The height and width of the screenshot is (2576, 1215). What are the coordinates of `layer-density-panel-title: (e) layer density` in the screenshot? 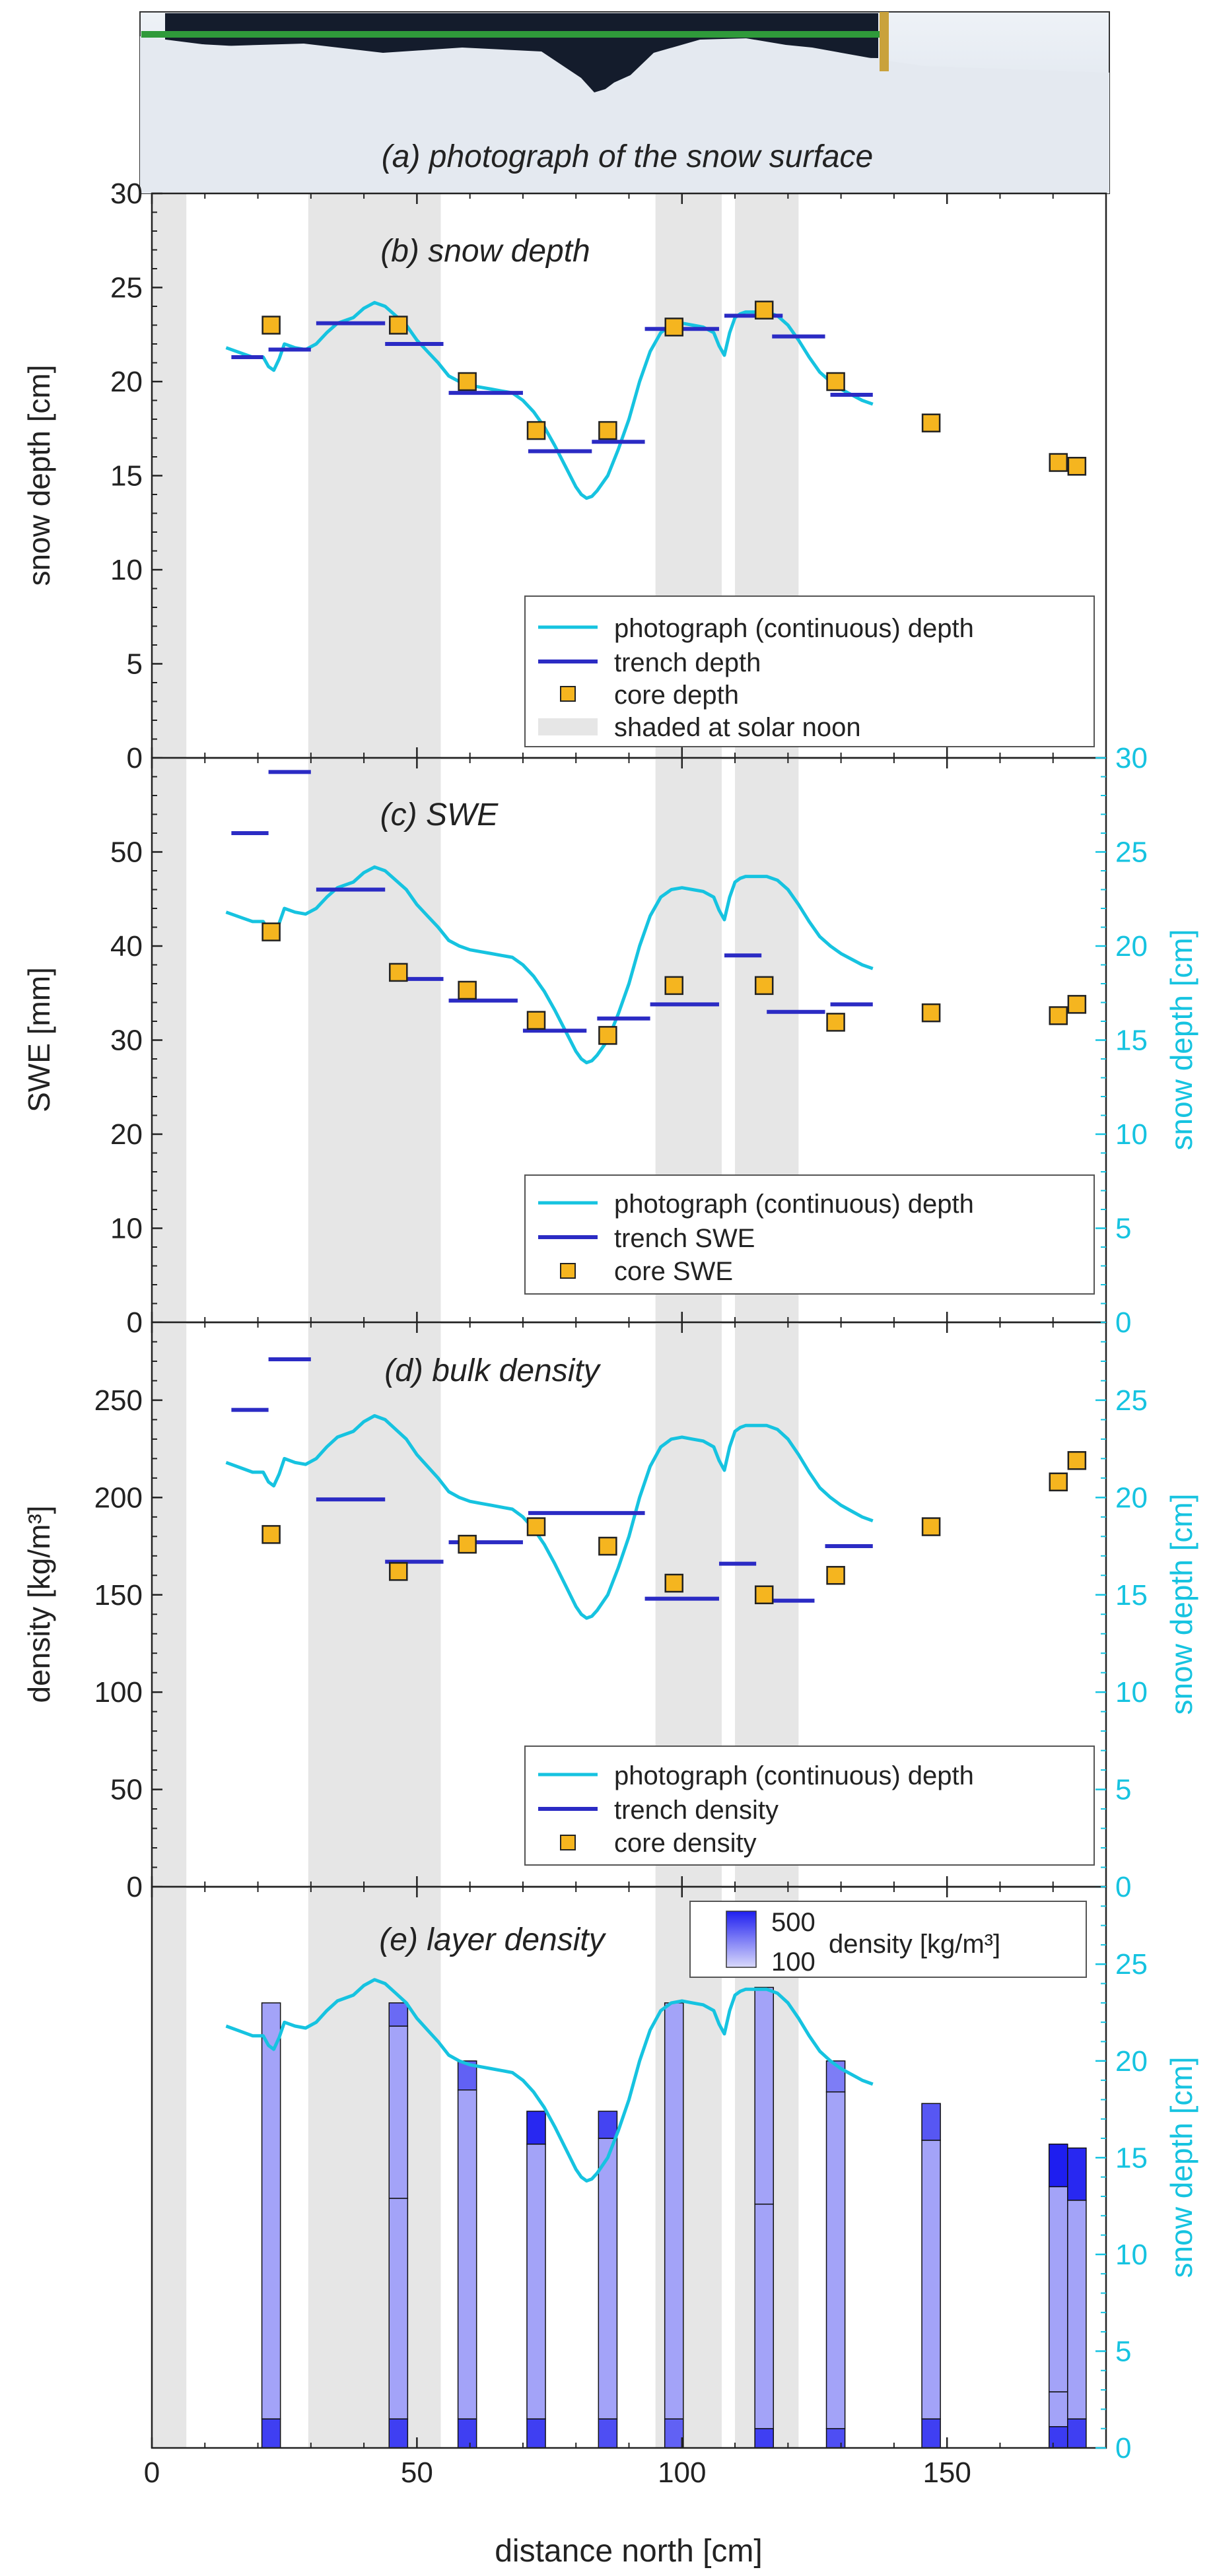 It's located at (492, 1939).